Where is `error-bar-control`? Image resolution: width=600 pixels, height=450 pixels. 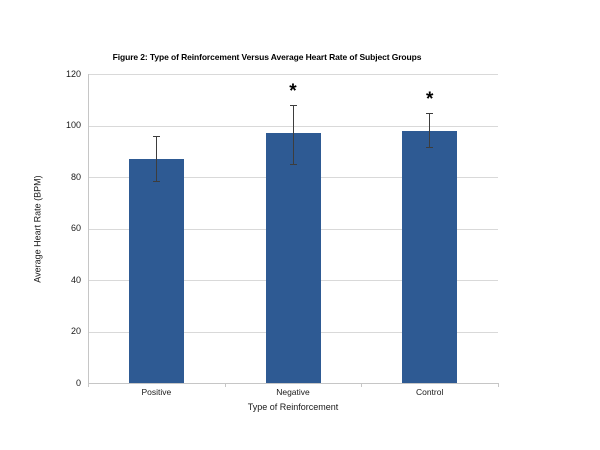
error-bar-control is located at coordinates (430, 130).